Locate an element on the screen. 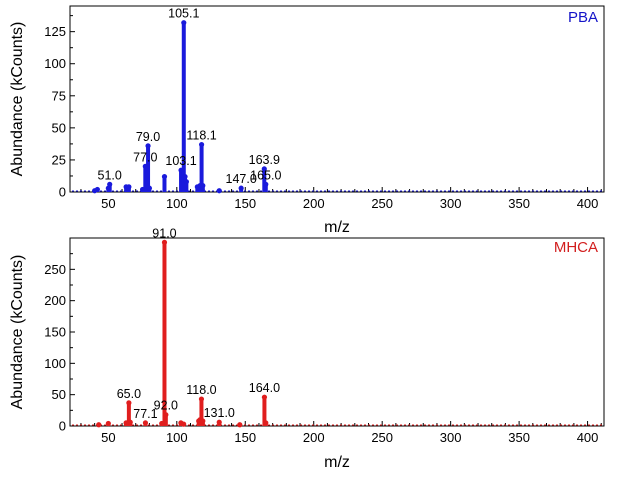 This screenshot has height=485, width=639. pba-y-tick-label: 100 is located at coordinates (55, 63).